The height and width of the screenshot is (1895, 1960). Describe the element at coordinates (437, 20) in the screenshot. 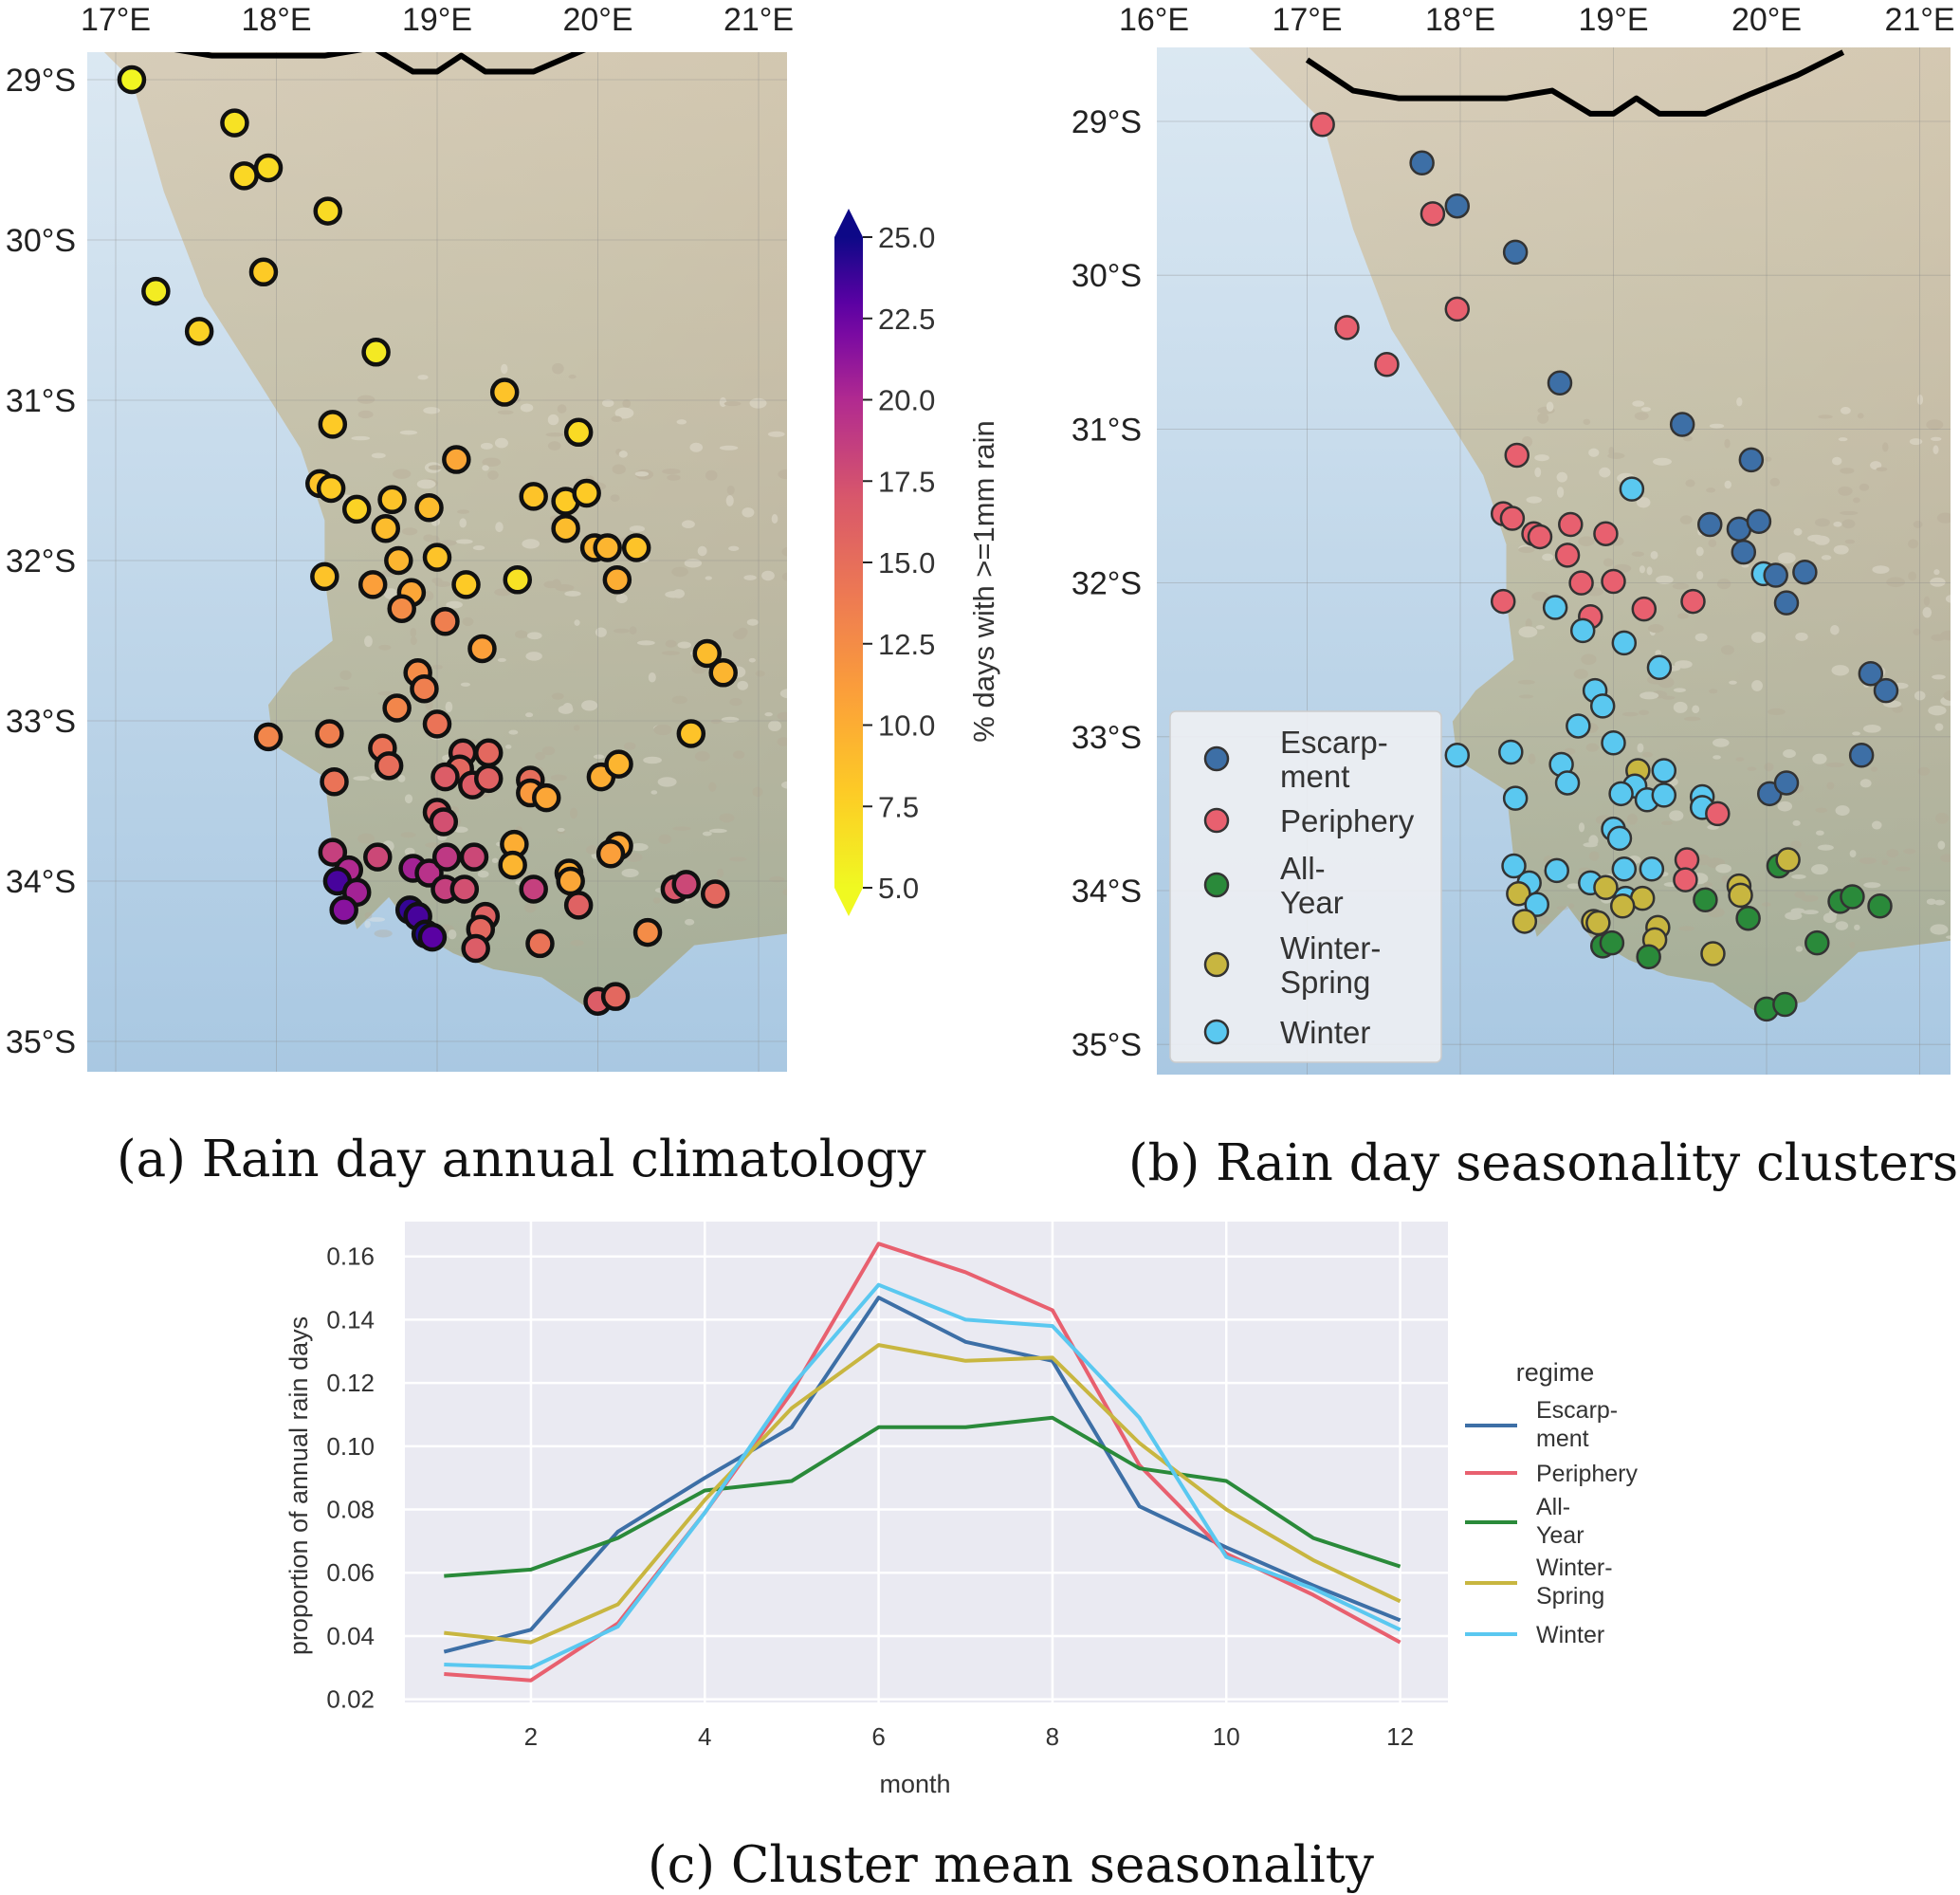

I see `lon-tick-label: 19°E` at that location.